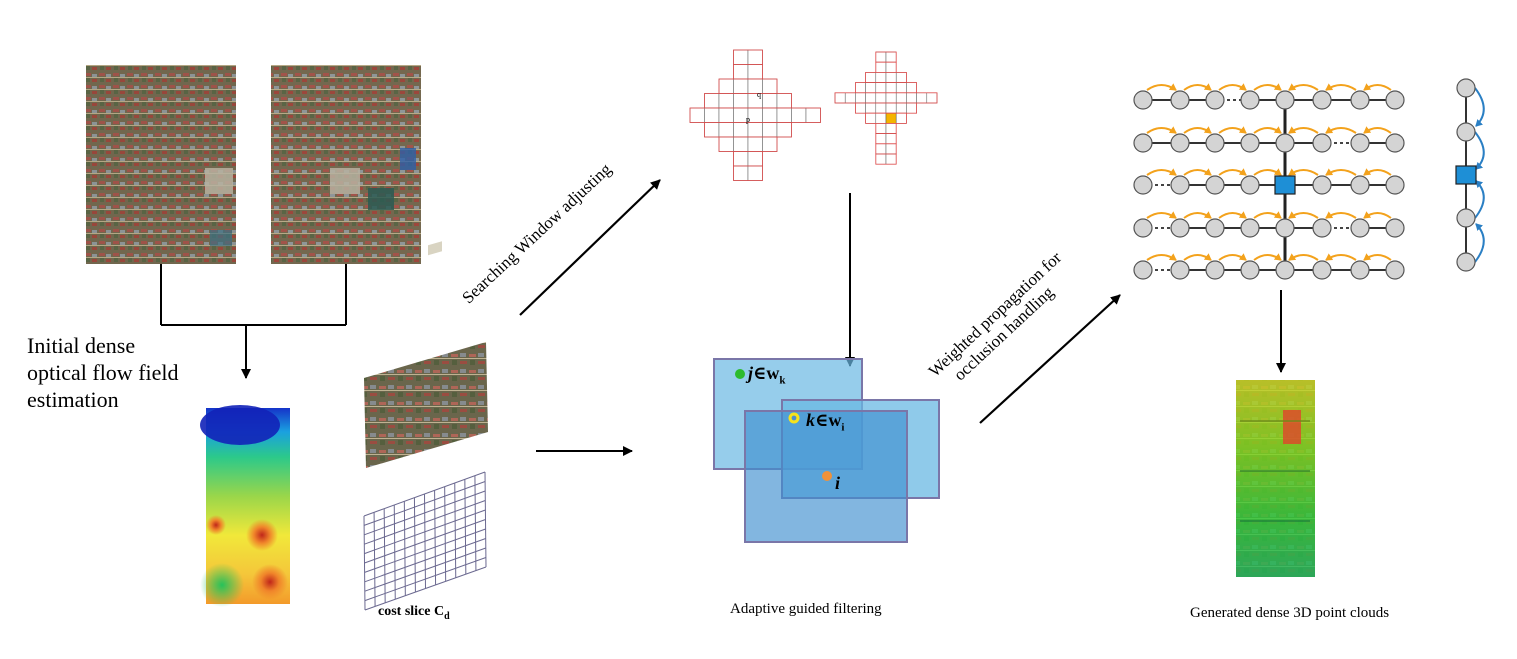 This screenshot has width=1517, height=659. I want to click on adaptive-filtering-label: Adaptive guided filtering, so click(806, 609).